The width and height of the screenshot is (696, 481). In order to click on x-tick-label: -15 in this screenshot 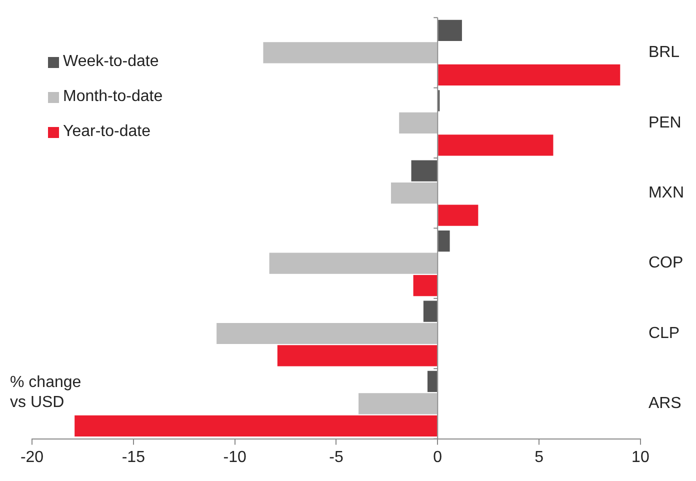, I will do `click(134, 457)`.